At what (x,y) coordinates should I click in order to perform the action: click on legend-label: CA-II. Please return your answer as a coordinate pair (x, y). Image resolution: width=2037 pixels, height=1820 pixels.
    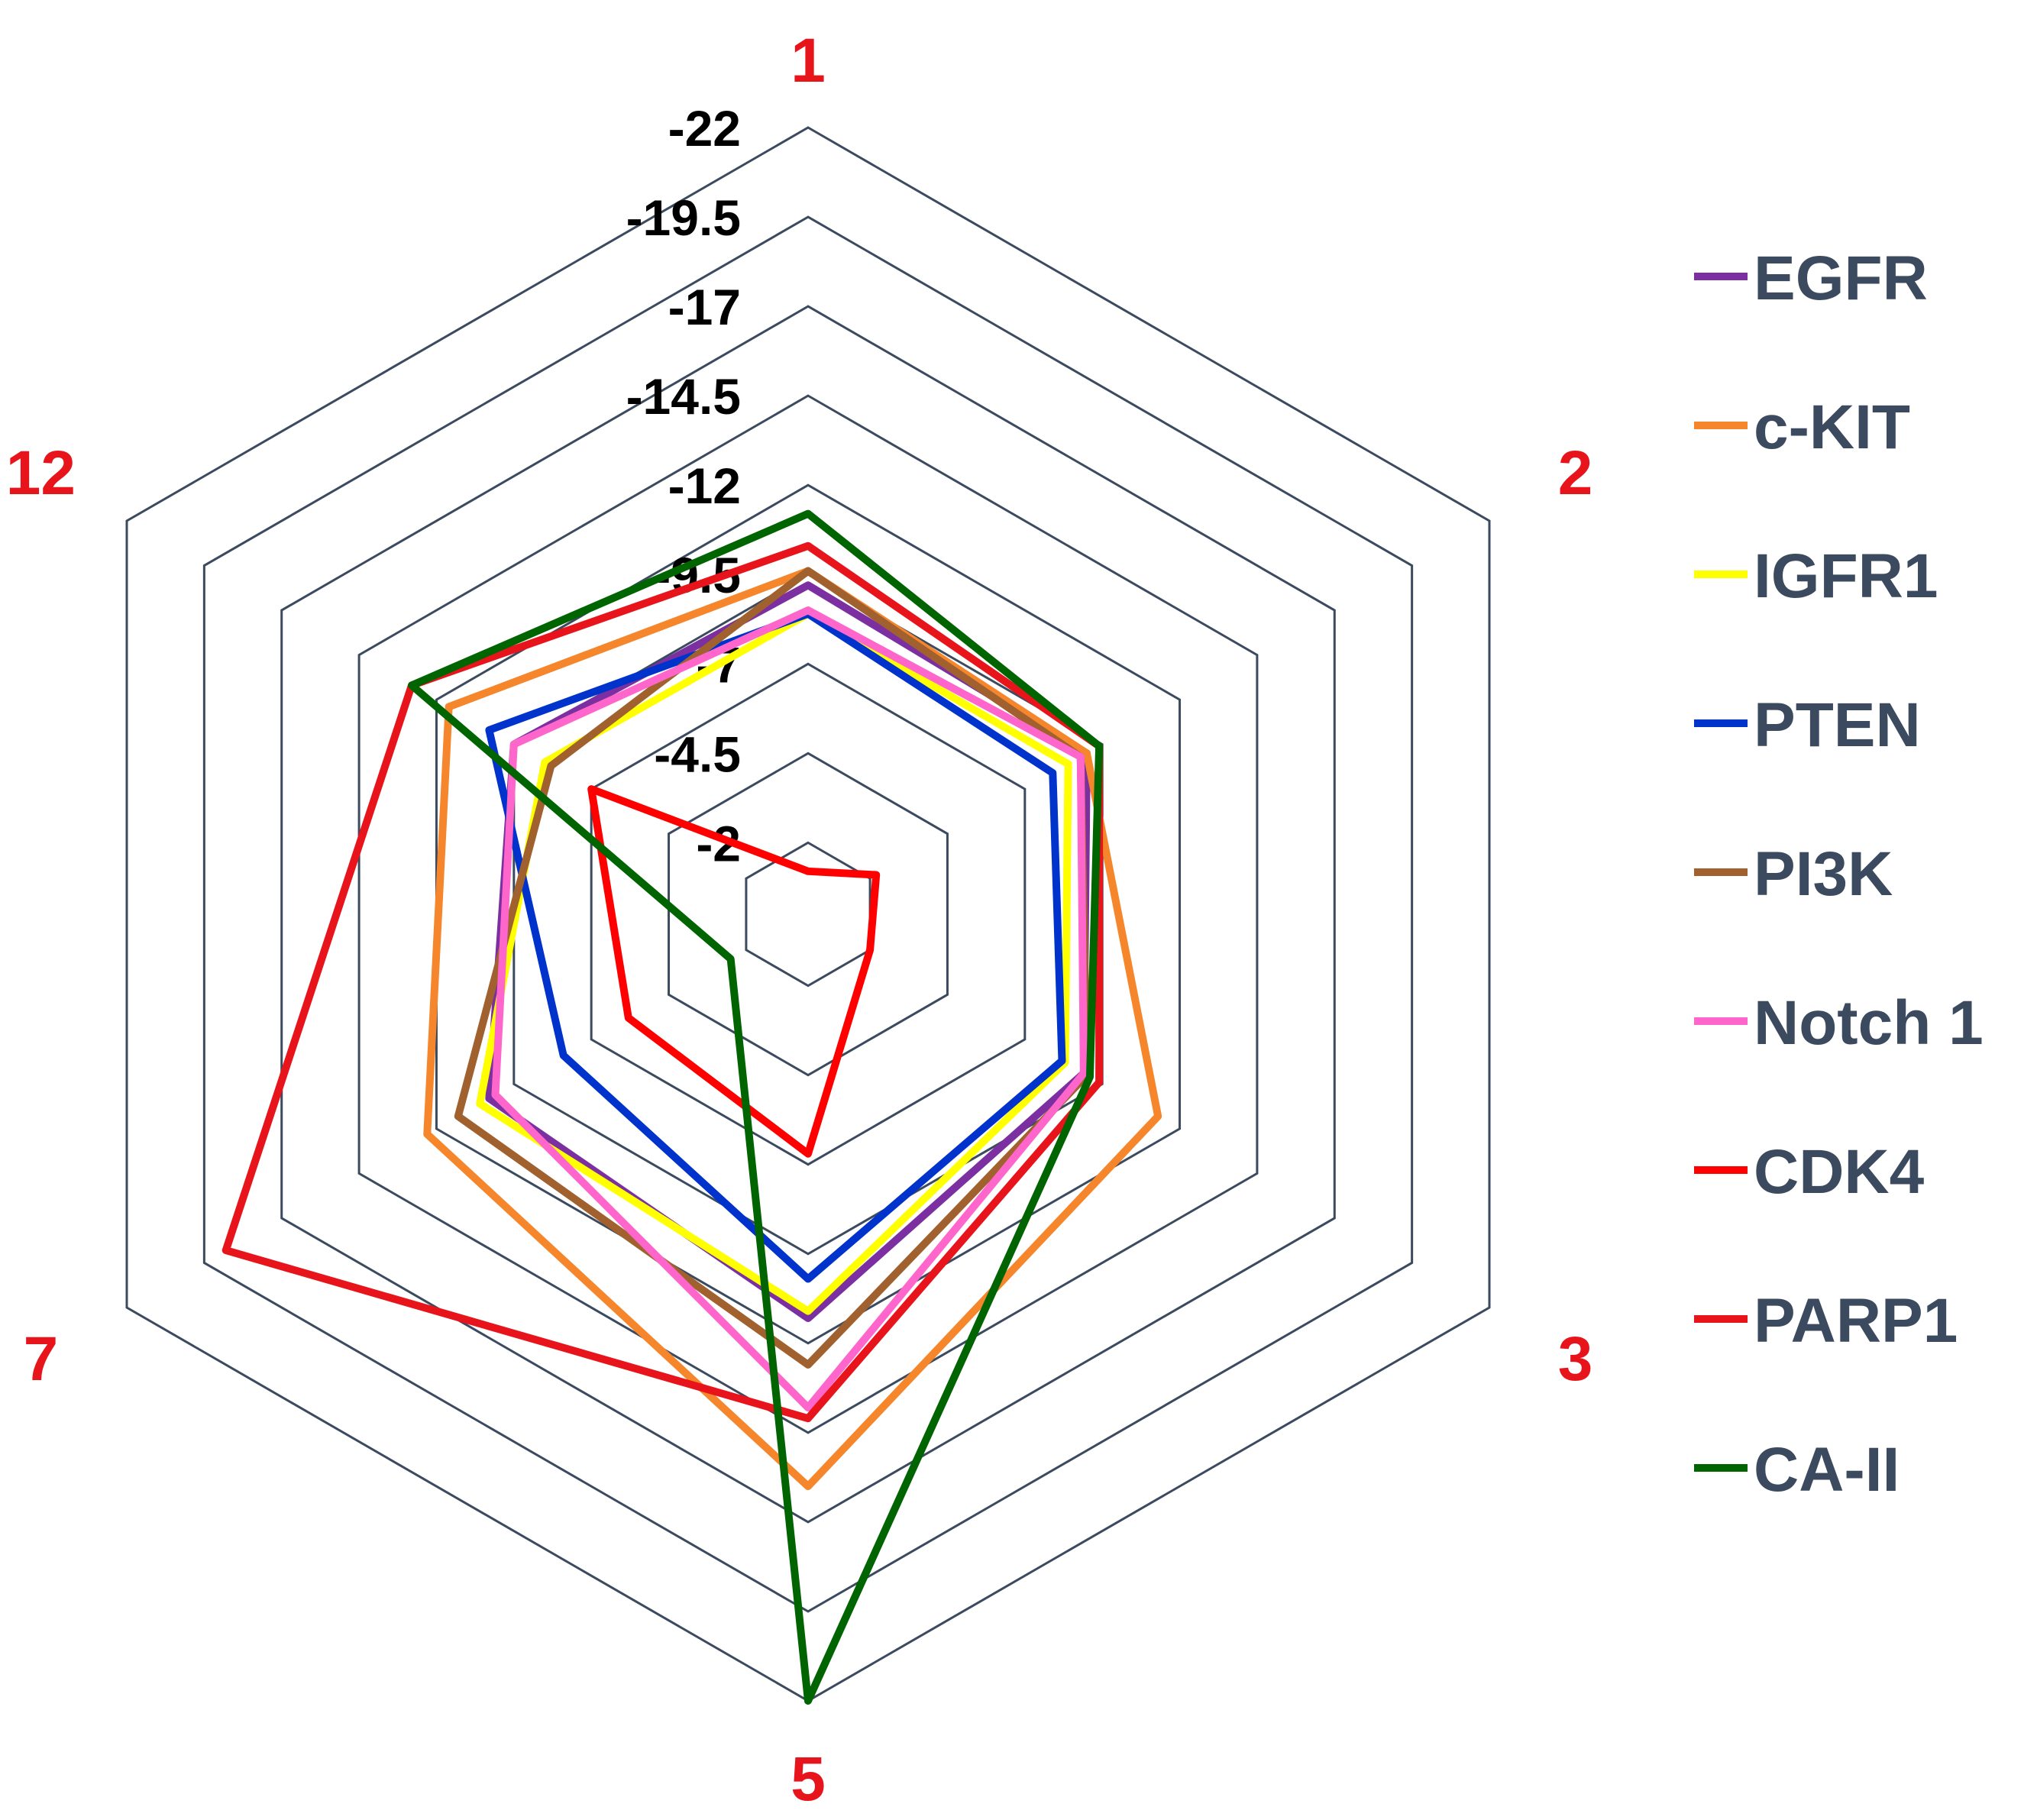
    Looking at the image, I should click on (1827, 1470).